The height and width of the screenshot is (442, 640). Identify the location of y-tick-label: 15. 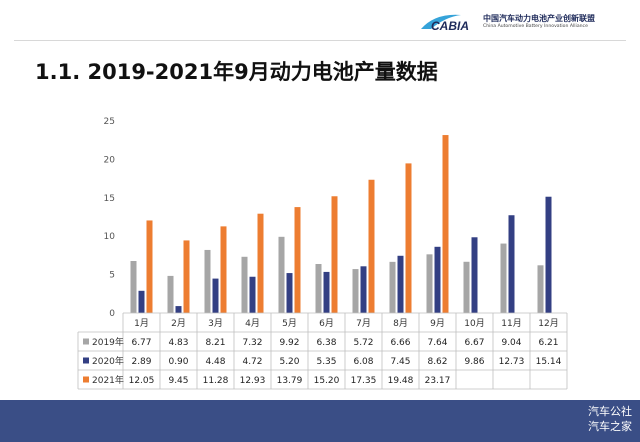
(109, 199).